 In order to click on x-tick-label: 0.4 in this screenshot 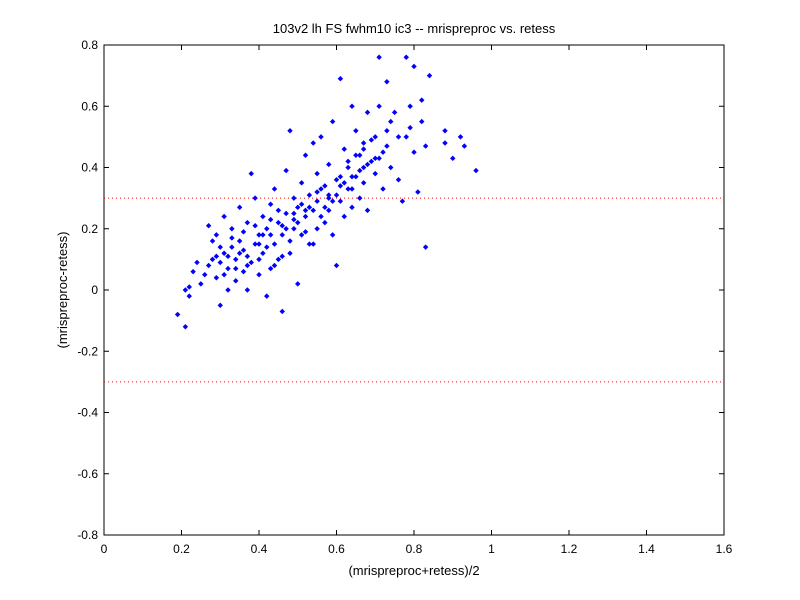, I will do `click(259, 549)`.